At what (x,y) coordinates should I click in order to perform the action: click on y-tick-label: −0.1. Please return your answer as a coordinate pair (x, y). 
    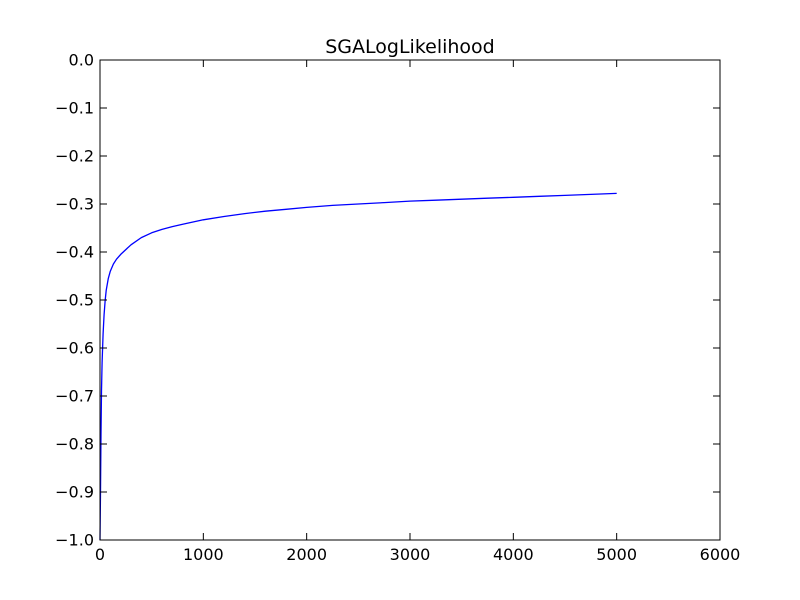
    Looking at the image, I should click on (74, 108).